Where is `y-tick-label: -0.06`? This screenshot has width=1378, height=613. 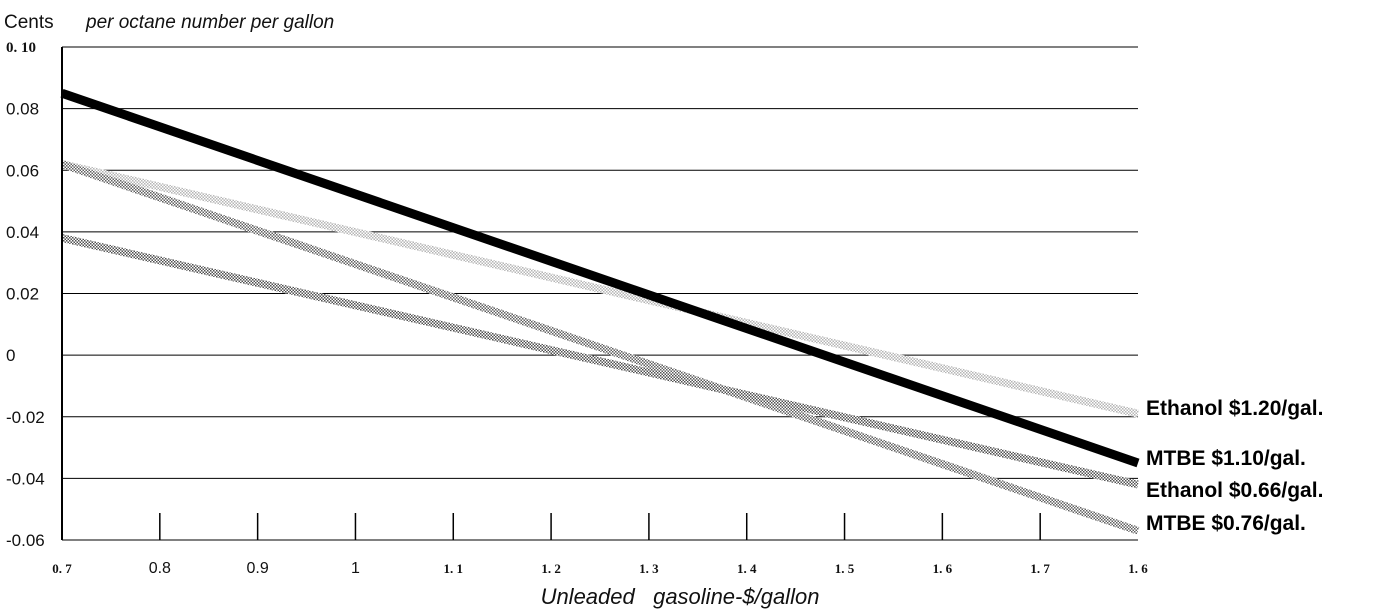 y-tick-label: -0.06 is located at coordinates (25, 540).